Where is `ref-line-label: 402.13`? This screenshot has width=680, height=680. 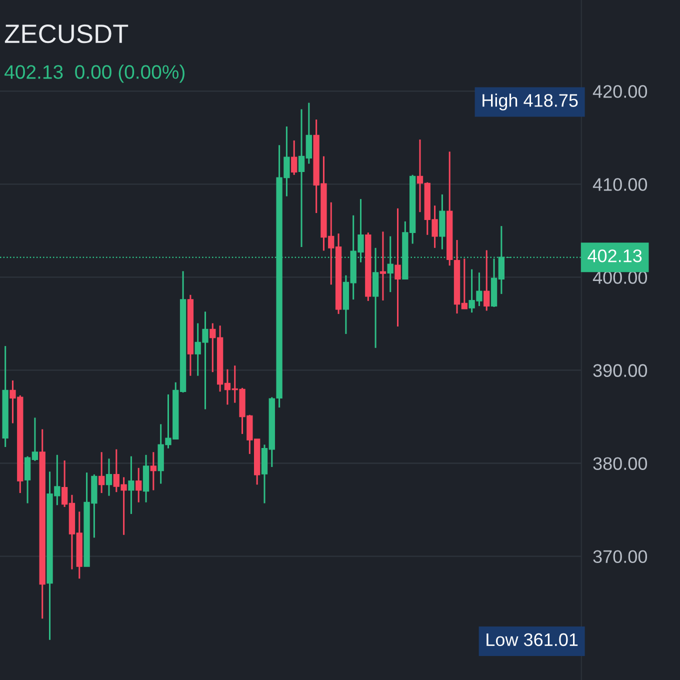 ref-line-label: 402.13 is located at coordinates (615, 255).